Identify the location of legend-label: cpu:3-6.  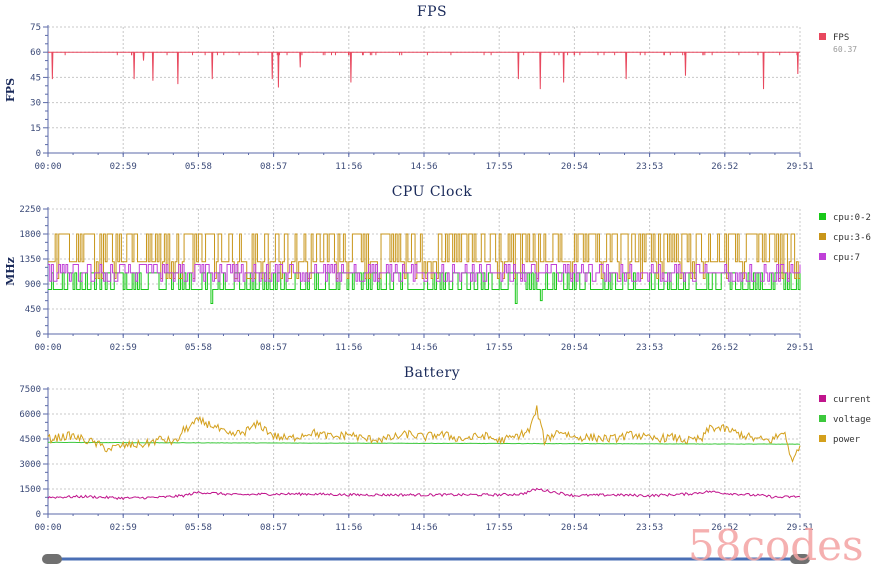
(852, 238).